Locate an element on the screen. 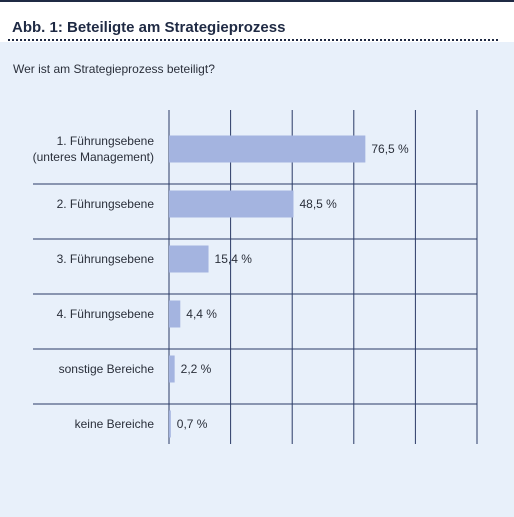 The width and height of the screenshot is (514, 517). value-label-5: 0,7 % is located at coordinates (192, 424).